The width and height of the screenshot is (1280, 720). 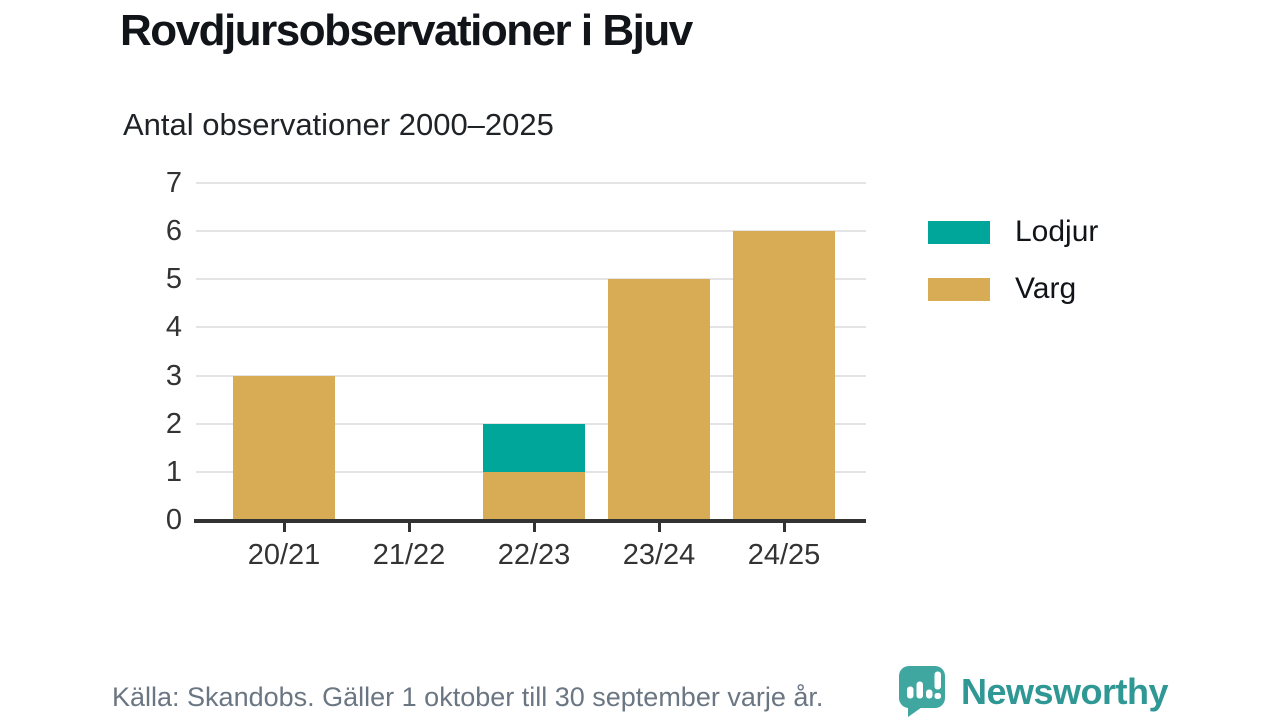 What do you see at coordinates (659, 555) in the screenshot?
I see `x-tick-label-23/24: 23/24` at bounding box center [659, 555].